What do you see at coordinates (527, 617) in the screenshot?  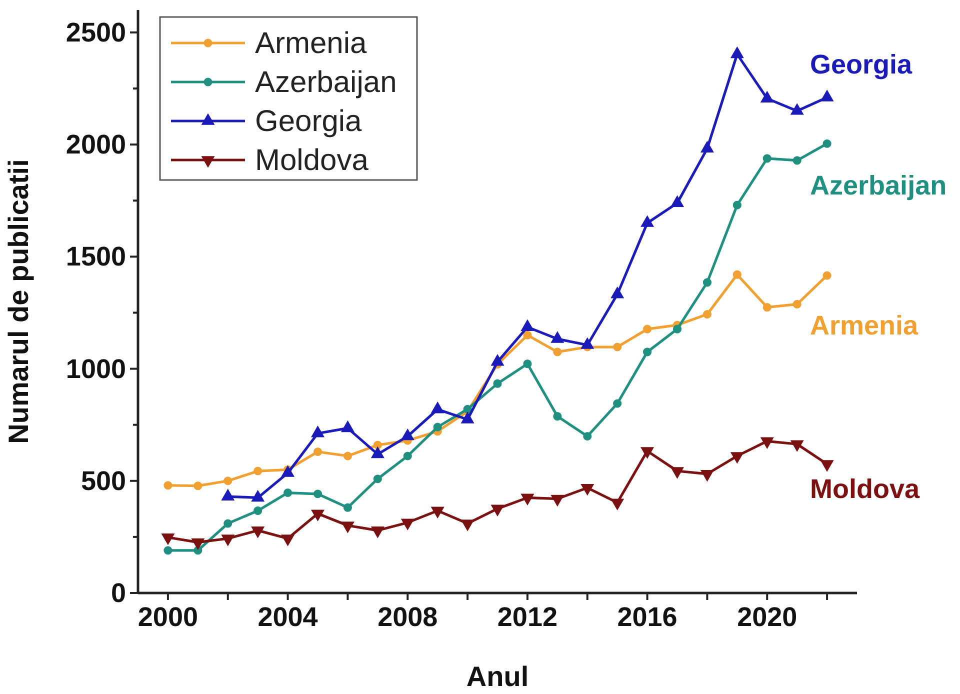 I see `x-tick-label: 2012` at bounding box center [527, 617].